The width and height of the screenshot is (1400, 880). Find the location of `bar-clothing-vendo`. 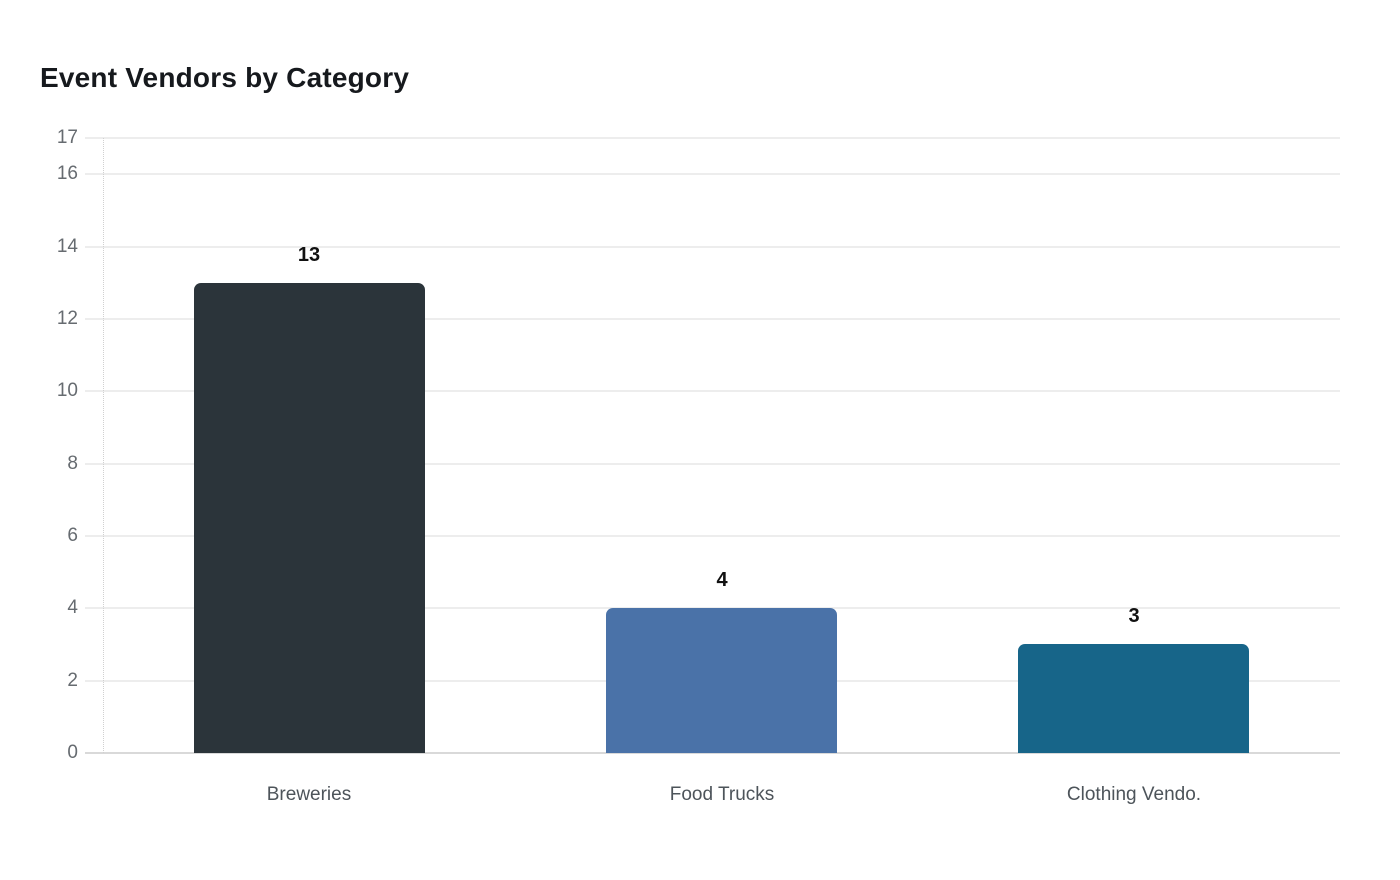

bar-clothing-vendo is located at coordinates (1133, 698).